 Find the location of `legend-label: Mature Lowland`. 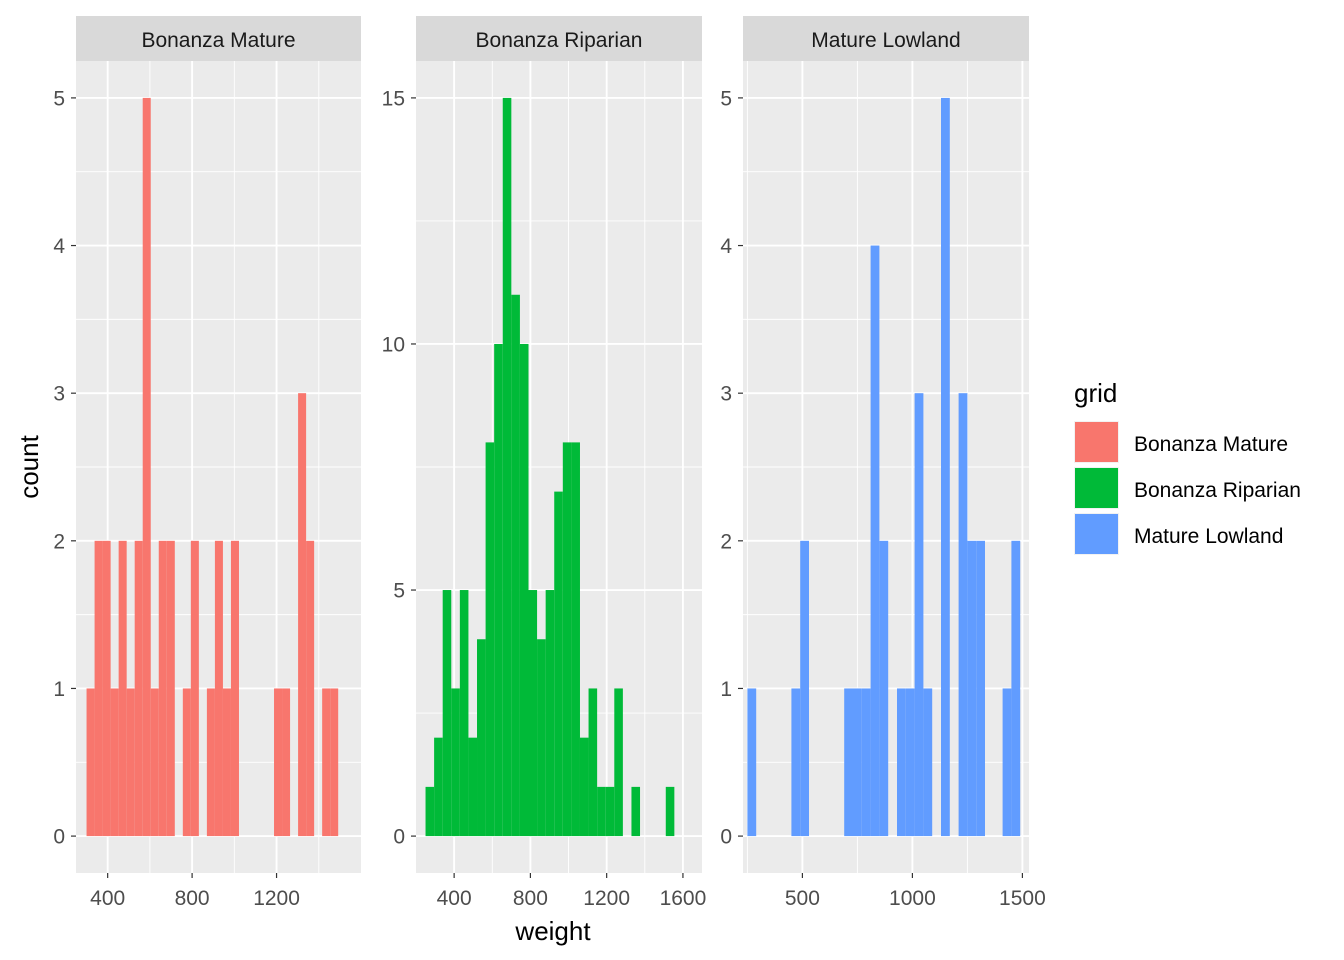

legend-label: Mature Lowland is located at coordinates (1208, 536).